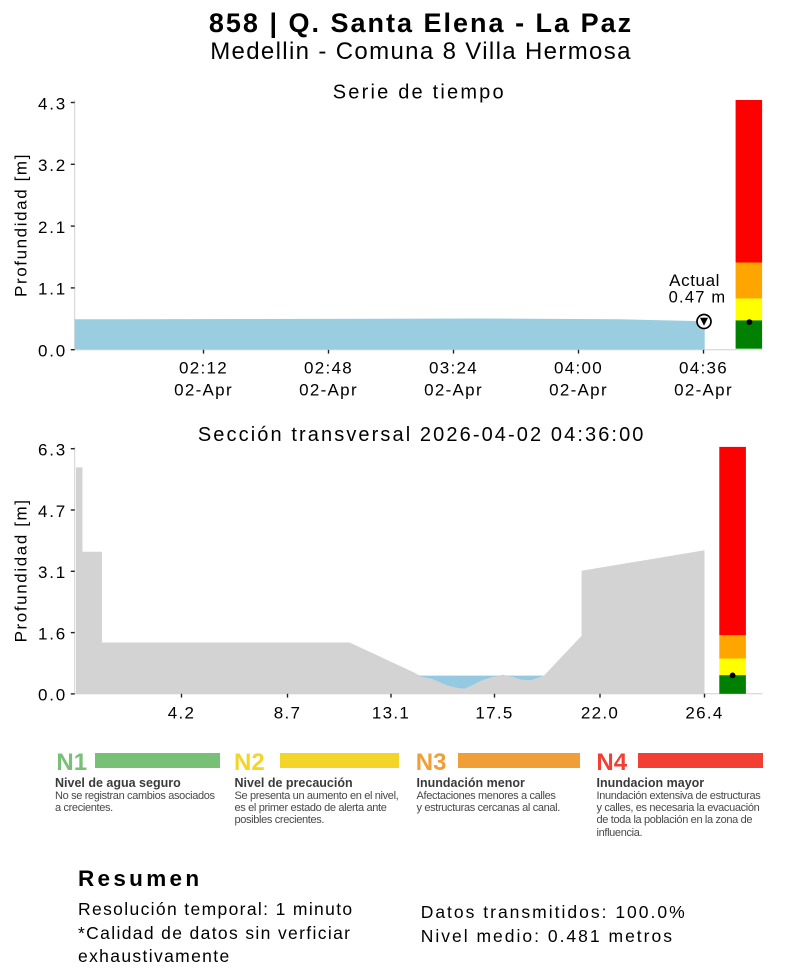 This screenshot has height=973, width=812. I want to click on svg-text: 4.3, so click(52, 103).